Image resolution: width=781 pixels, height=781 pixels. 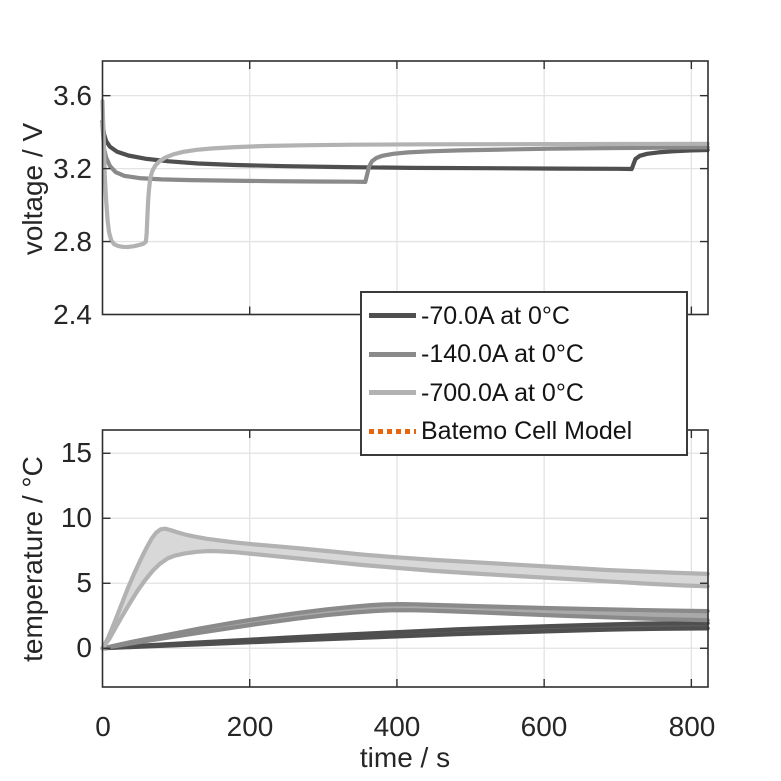 What do you see at coordinates (32, 189) in the screenshot?
I see `voltage-axis-label: voltage / V` at bounding box center [32, 189].